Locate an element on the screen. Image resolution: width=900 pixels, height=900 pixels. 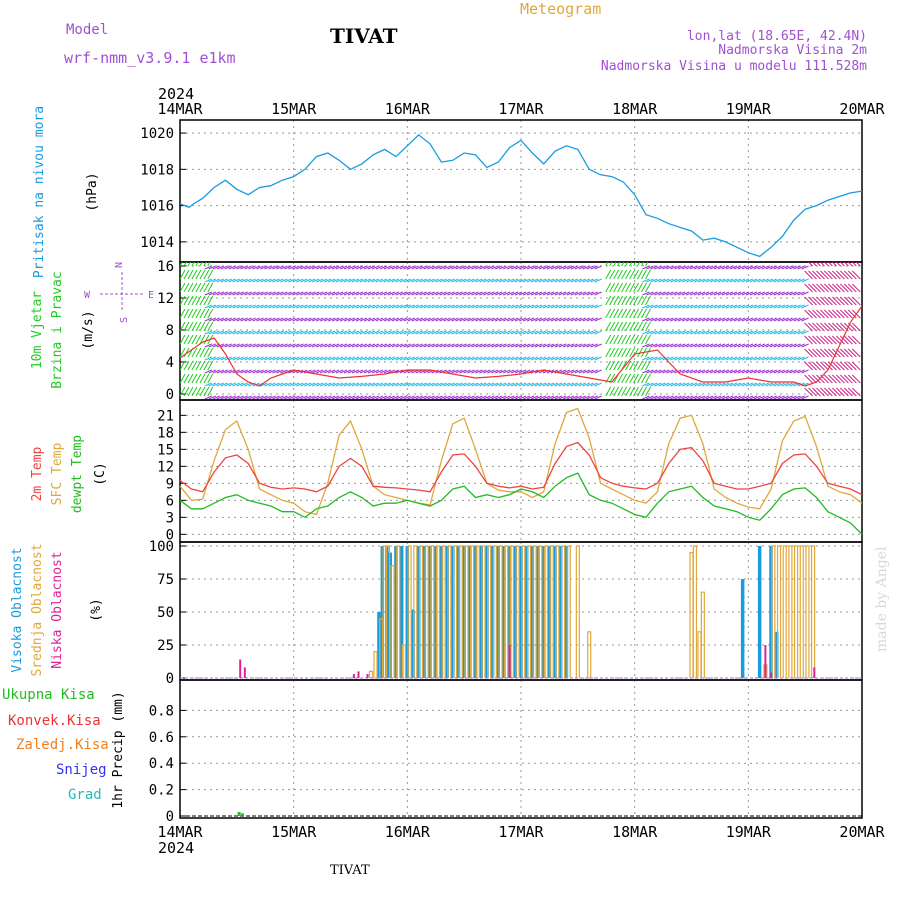
x-tick-label-top: 14MAR is located at coordinates (180, 109).